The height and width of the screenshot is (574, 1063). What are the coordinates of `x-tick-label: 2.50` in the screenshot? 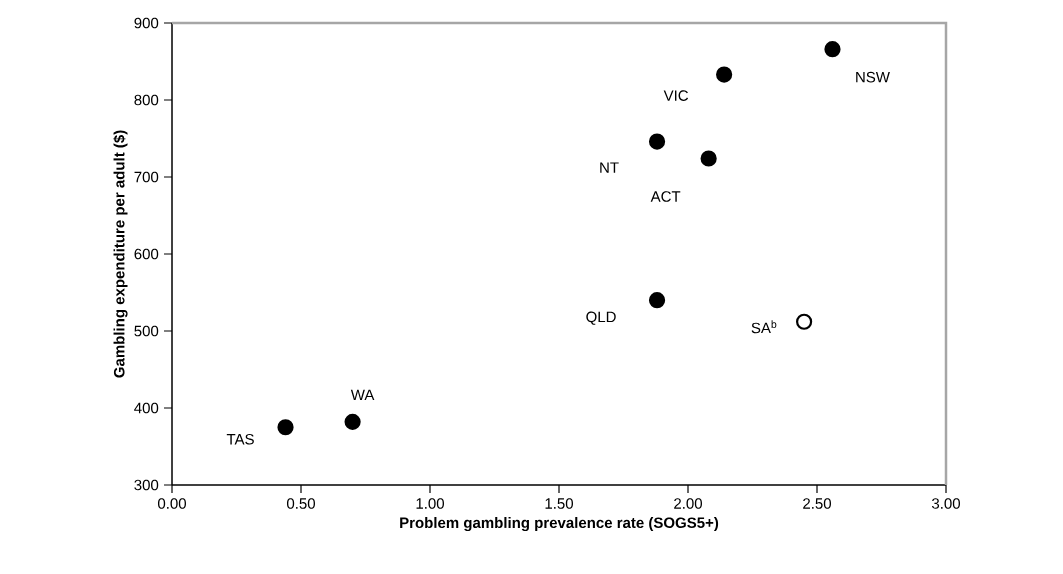 It's located at (817, 503).